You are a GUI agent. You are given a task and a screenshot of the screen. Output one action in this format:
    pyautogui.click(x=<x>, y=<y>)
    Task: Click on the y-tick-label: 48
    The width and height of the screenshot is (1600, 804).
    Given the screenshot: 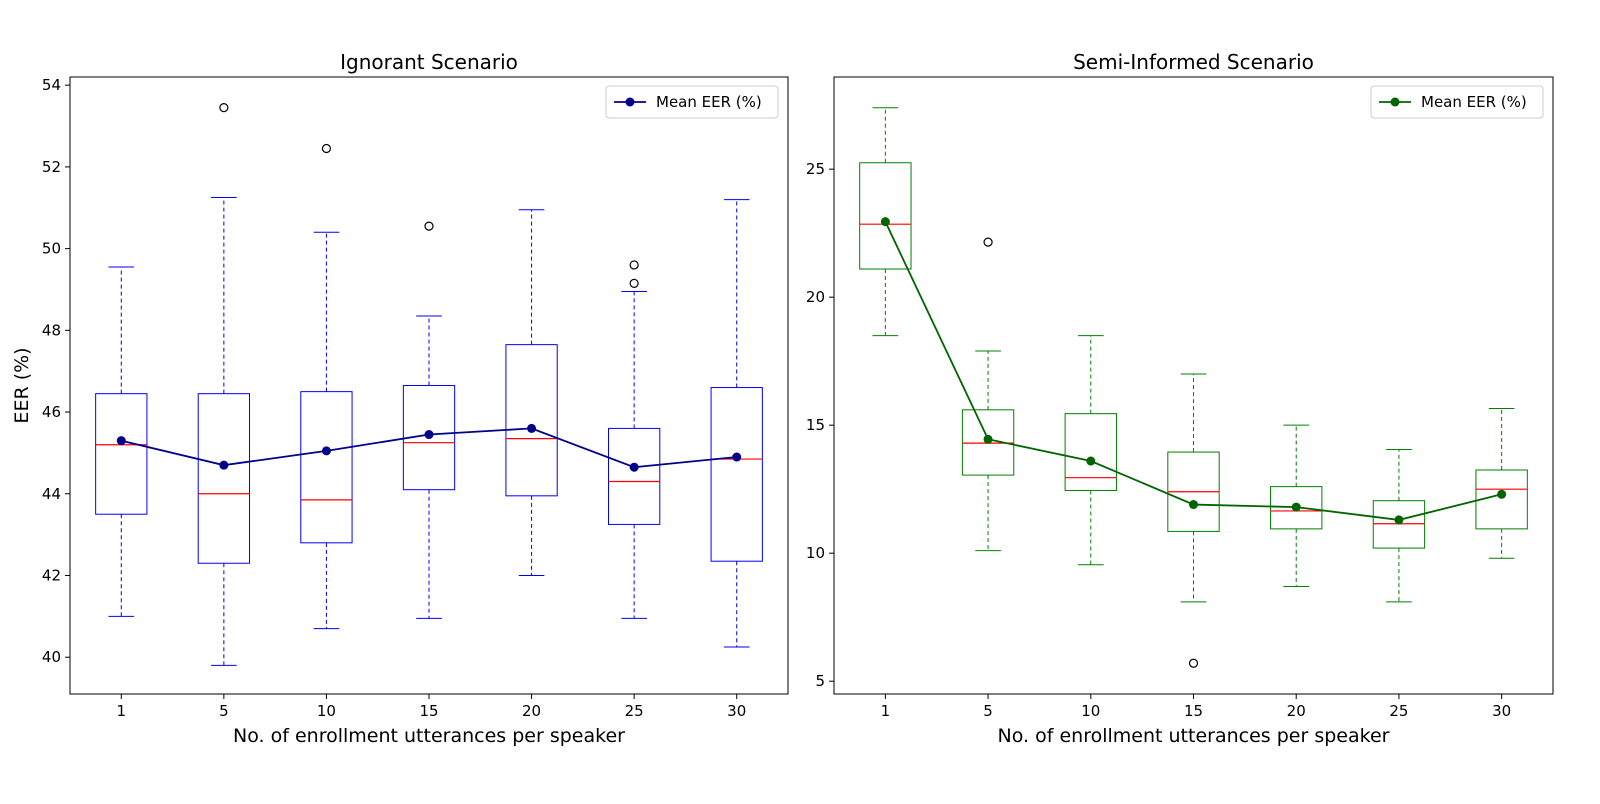 What is the action you would take?
    pyautogui.click(x=51, y=330)
    